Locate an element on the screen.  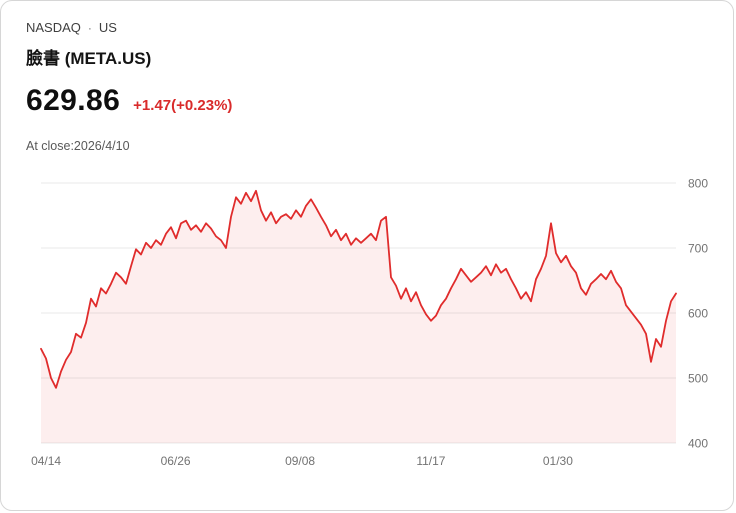
y-axis-tick-label: 500 is located at coordinates (698, 379).